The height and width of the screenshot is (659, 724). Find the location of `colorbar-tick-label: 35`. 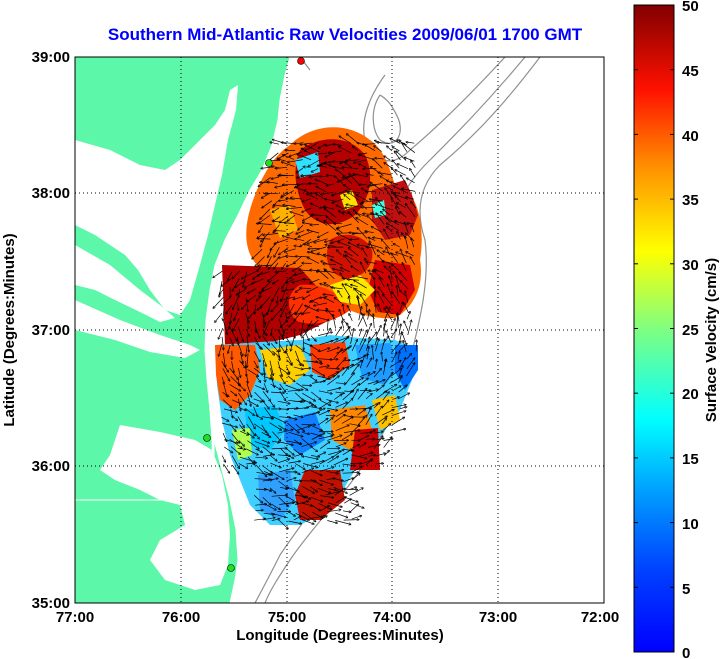

colorbar-tick-label: 35 is located at coordinates (690, 200).